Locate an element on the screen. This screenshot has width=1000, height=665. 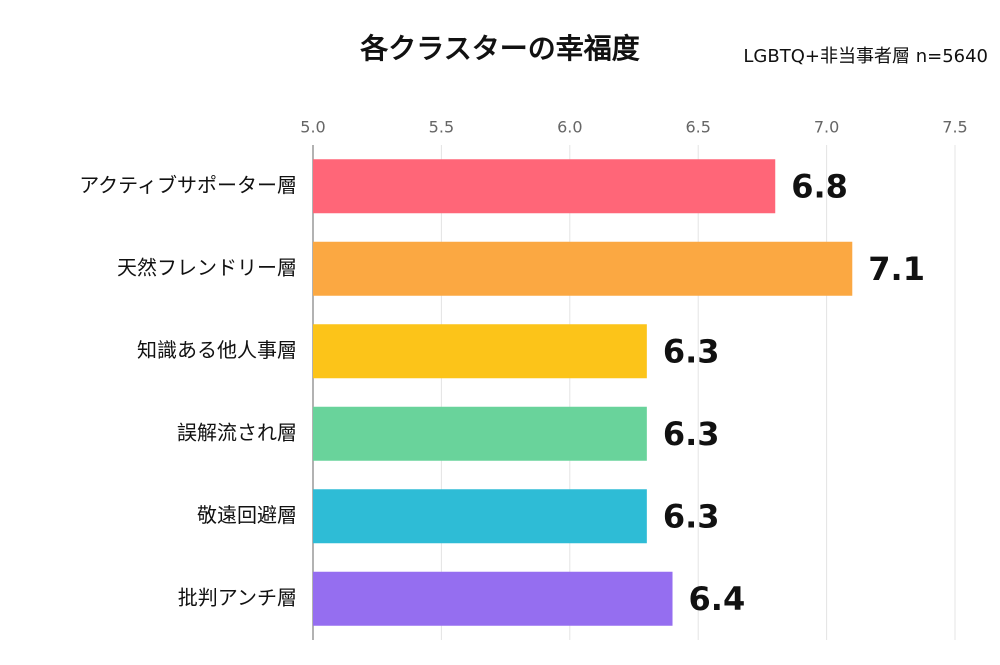
y-tick-label: 批判アンチ層 is located at coordinates (237, 597).